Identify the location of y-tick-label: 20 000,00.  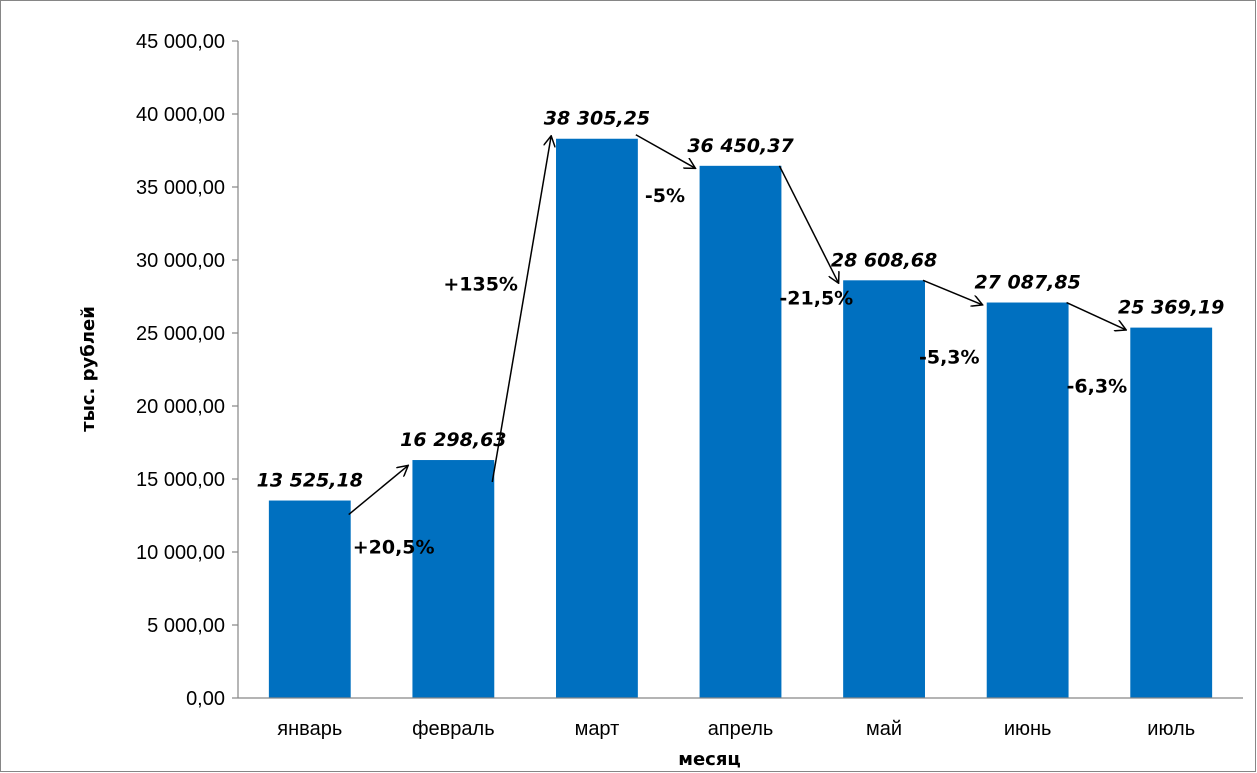
(180, 407).